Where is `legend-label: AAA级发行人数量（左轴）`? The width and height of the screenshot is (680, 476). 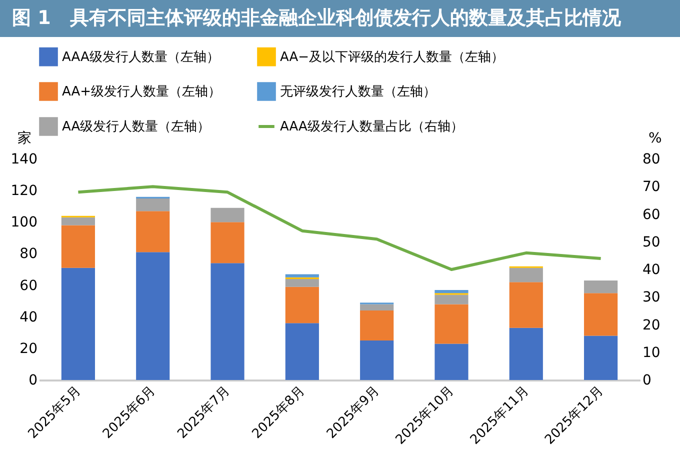 legend-label: AAA级发行人数量（左轴） is located at coordinates (141, 57).